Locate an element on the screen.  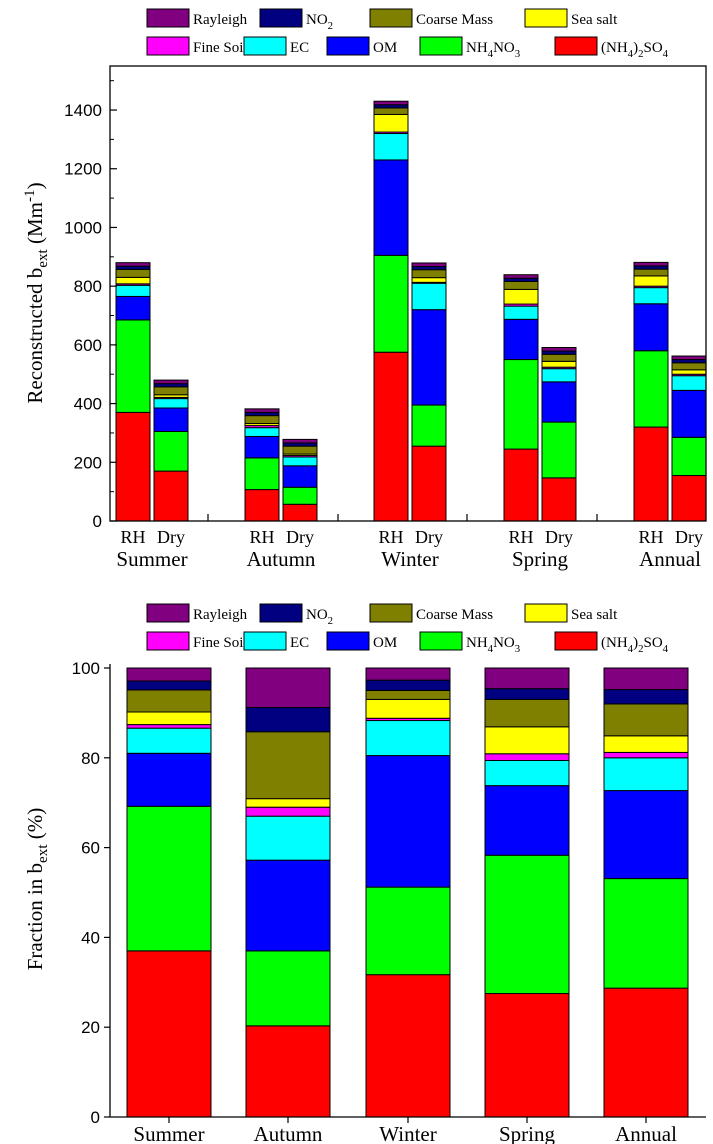
bottom-legend-label-nh4no3: NH4NO3 is located at coordinates (493, 645).